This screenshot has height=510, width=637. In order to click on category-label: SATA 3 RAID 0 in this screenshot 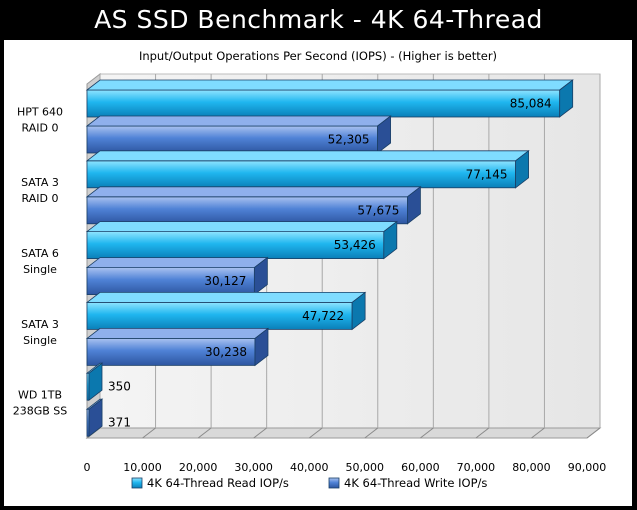, I will do `click(40, 190)`.